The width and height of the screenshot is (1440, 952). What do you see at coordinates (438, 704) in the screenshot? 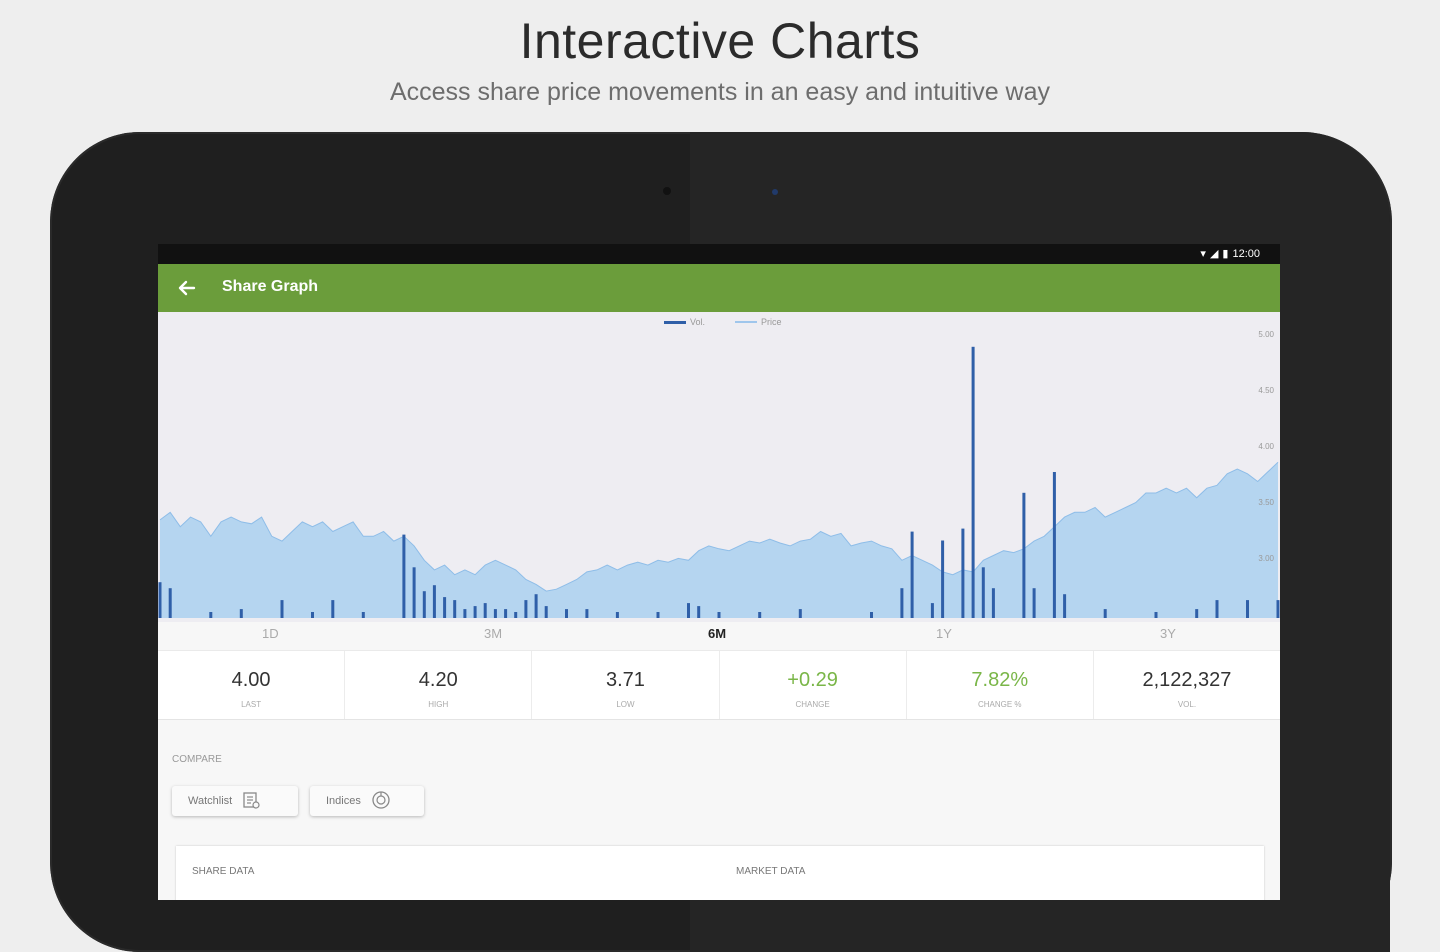
I see `stat-label: HIGH` at bounding box center [438, 704].